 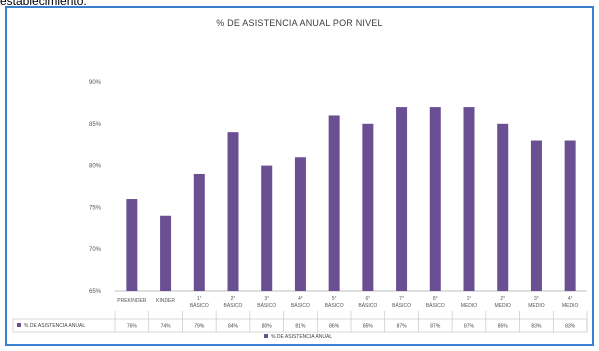 I want to click on x-tick-label: KINDER, so click(x=165, y=301).